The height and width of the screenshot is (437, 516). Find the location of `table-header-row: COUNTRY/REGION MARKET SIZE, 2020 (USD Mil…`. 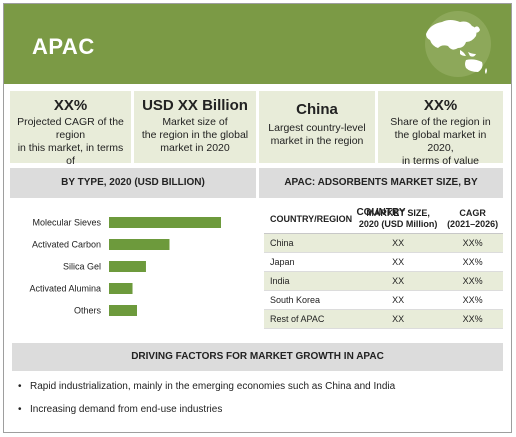

table-header-row: COUNTRY/REGION MARKET SIZE, 2020 (USD Mil… is located at coordinates (383, 220).